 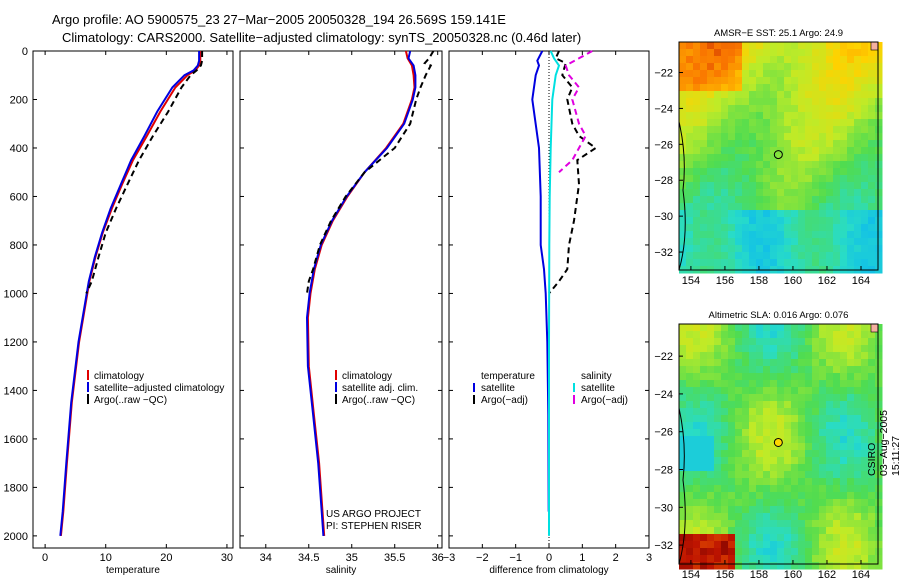 I want to click on longitude-tick-label: 158, so click(x=759, y=281).